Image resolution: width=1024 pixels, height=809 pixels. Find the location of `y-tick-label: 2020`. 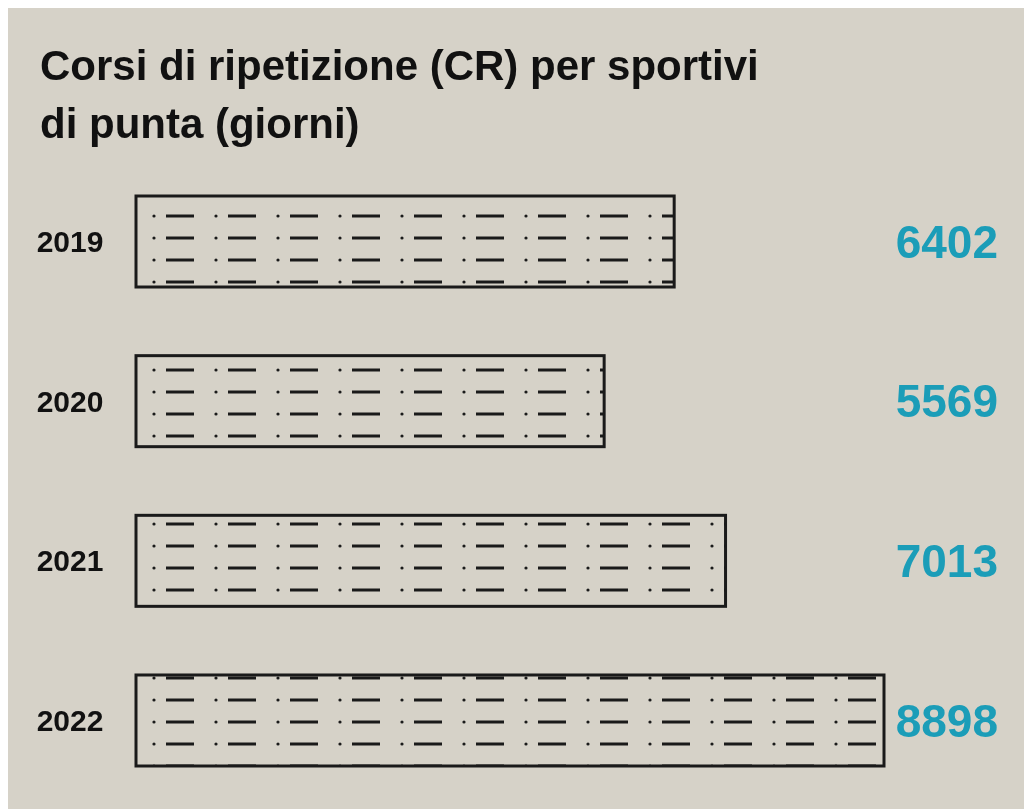

y-tick-label: 2020 is located at coordinates (70, 401).